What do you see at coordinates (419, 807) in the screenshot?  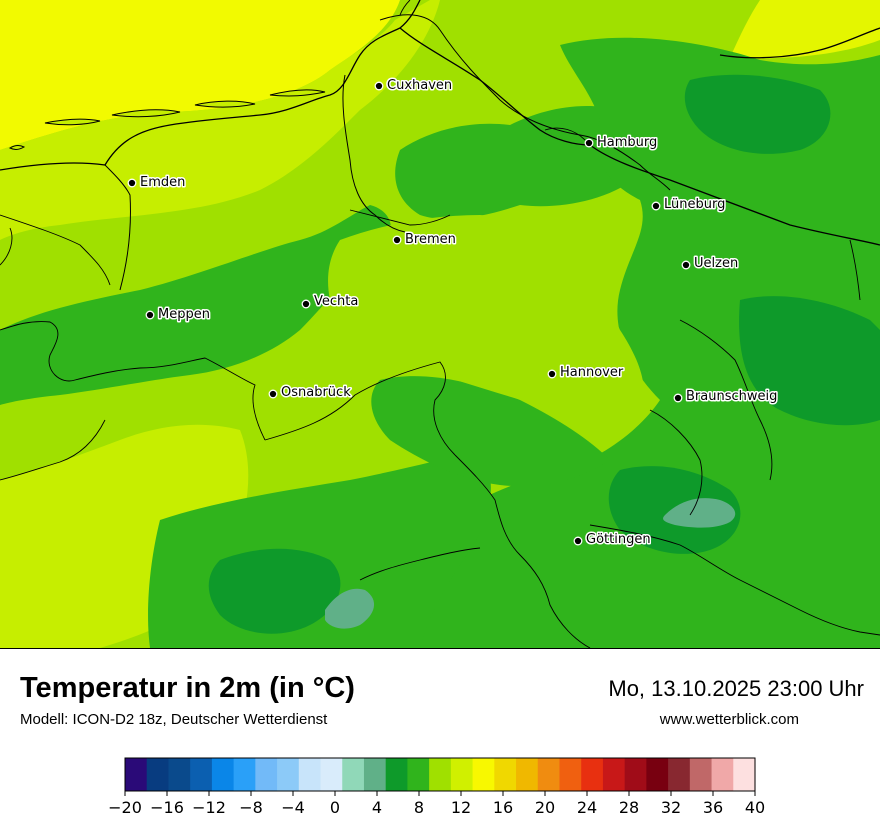 I see `colorbar-tick-label: 8` at bounding box center [419, 807].